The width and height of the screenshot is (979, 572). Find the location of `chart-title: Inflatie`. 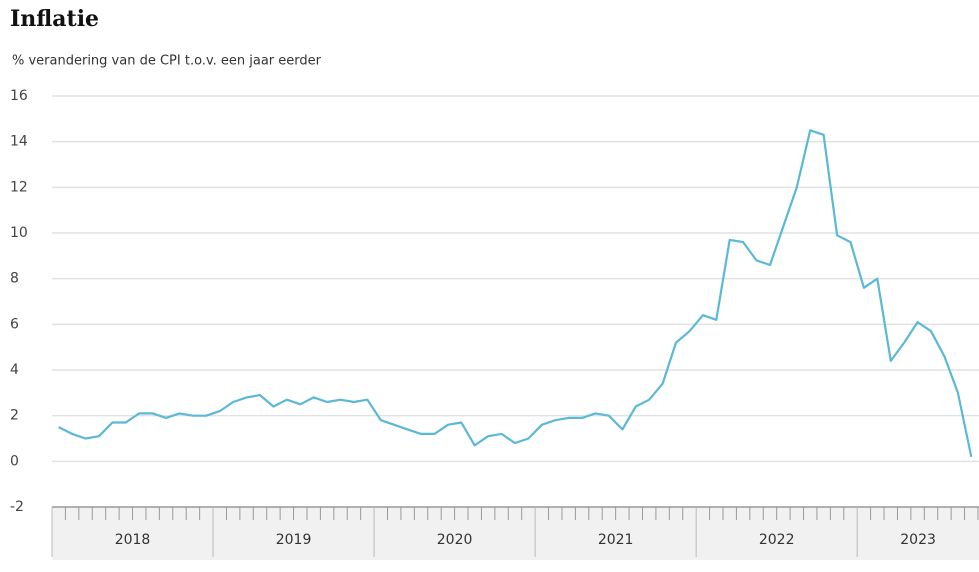

chart-title: Inflatie is located at coordinates (54, 19).